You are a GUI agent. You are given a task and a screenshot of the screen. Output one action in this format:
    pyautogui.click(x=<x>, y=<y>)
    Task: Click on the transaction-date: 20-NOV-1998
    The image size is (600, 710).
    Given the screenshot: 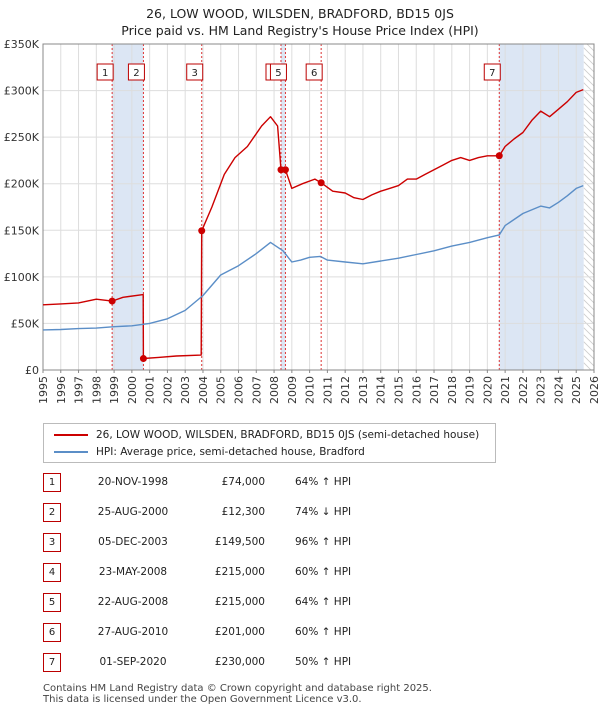 What is the action you would take?
    pyautogui.click(x=133, y=482)
    